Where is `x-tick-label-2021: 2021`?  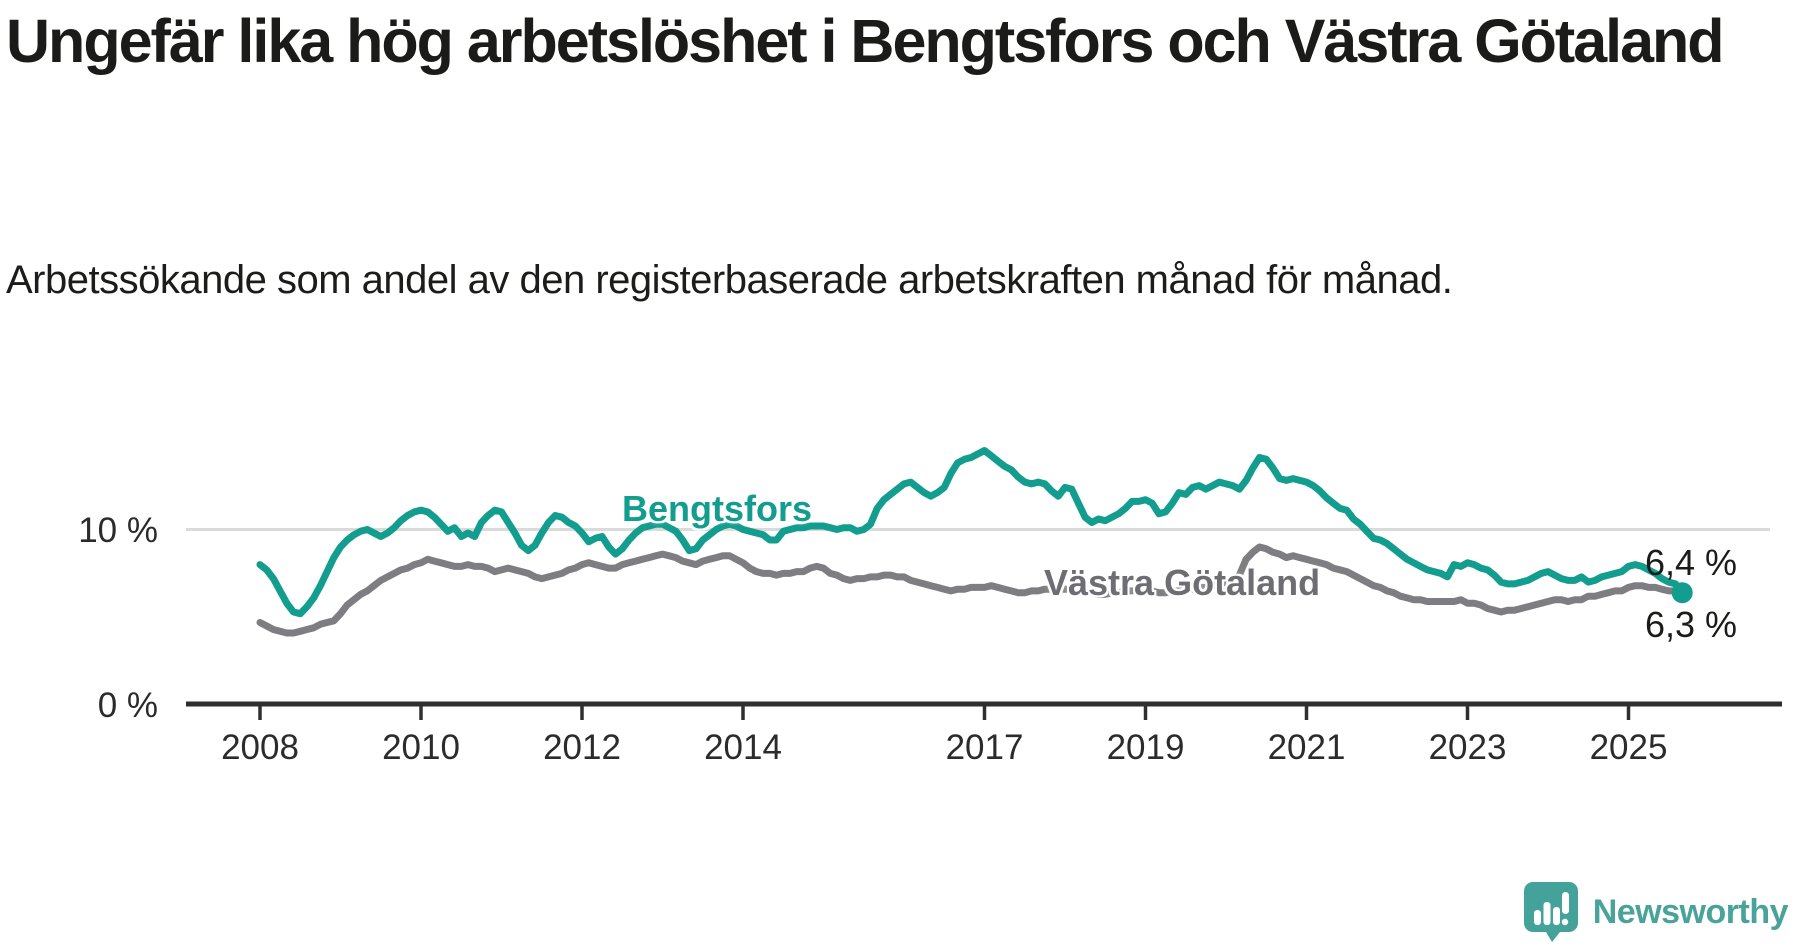 x-tick-label-2021: 2021 is located at coordinates (1306, 747).